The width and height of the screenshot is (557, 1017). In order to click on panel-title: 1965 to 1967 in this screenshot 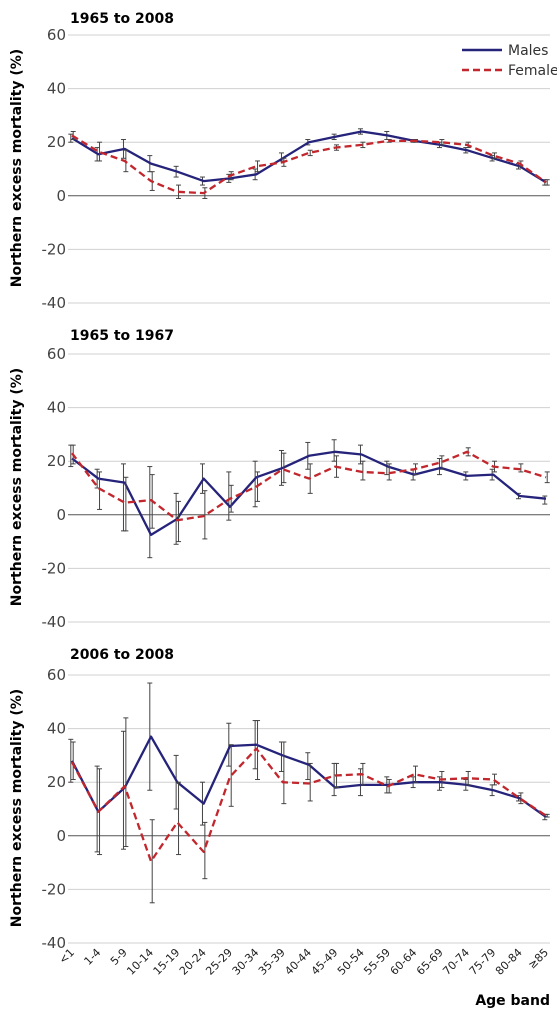, I will do `click(122, 336)`.